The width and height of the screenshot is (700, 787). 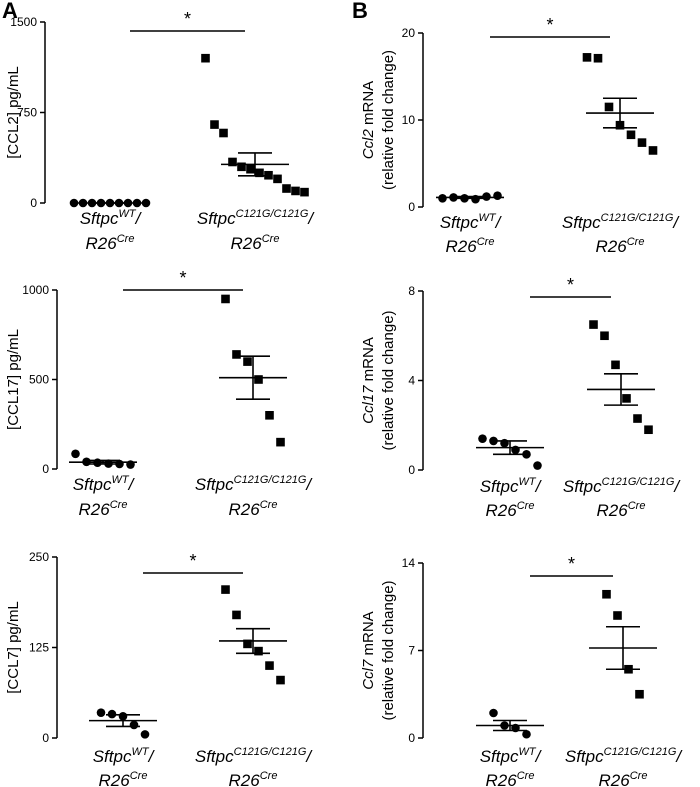 I want to click on y-axis-label-unit: mRNA, so click(x=368, y=361).